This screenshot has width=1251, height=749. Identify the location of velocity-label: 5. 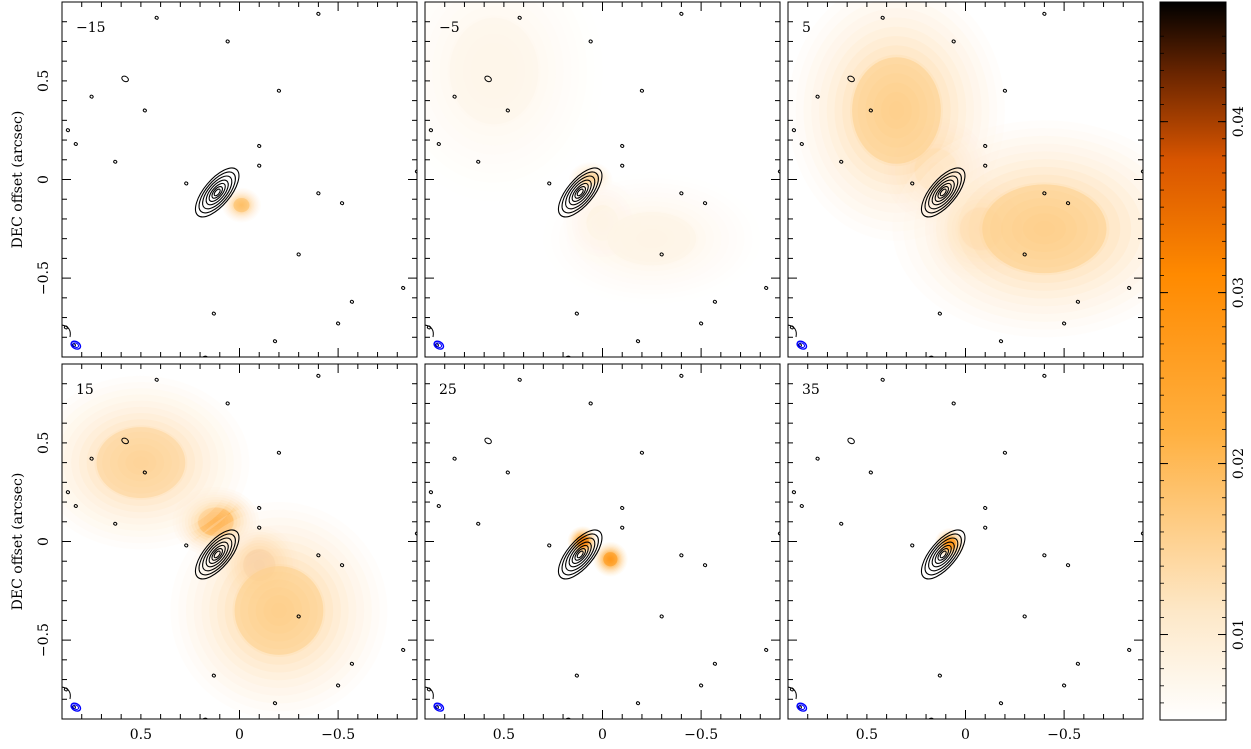
(806, 28).